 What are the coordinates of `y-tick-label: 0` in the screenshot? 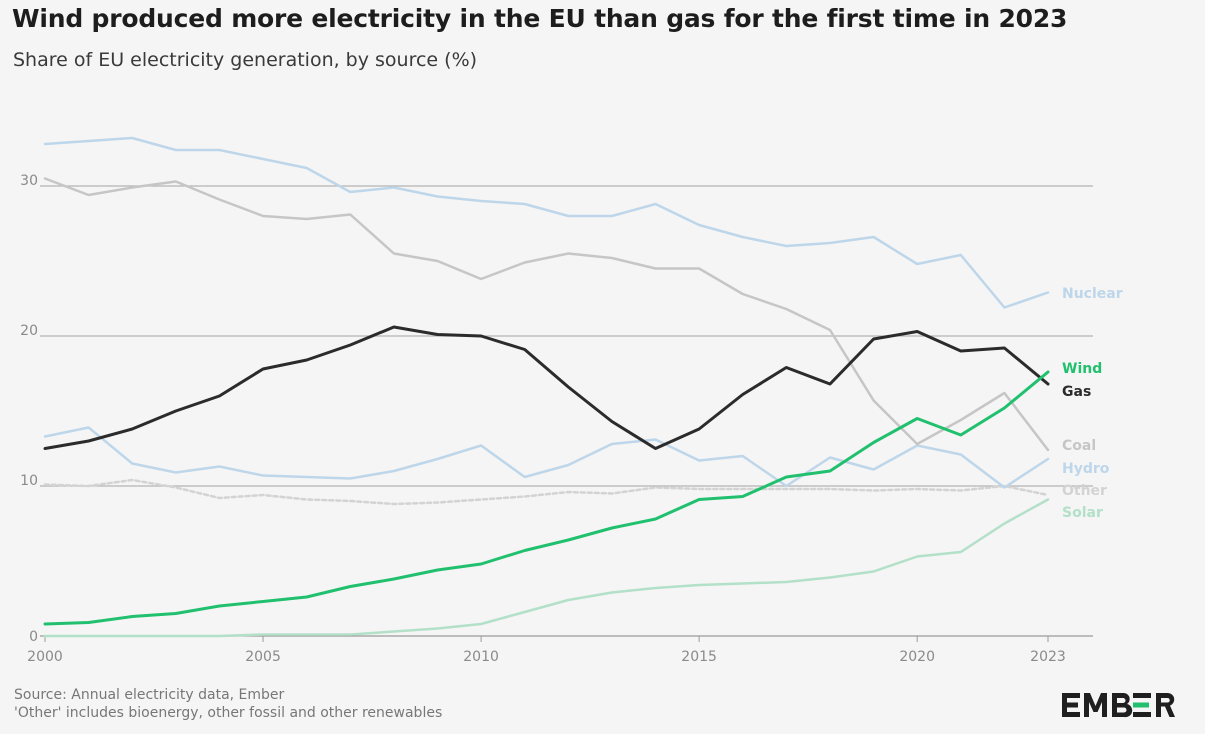 It's located at (33, 637).